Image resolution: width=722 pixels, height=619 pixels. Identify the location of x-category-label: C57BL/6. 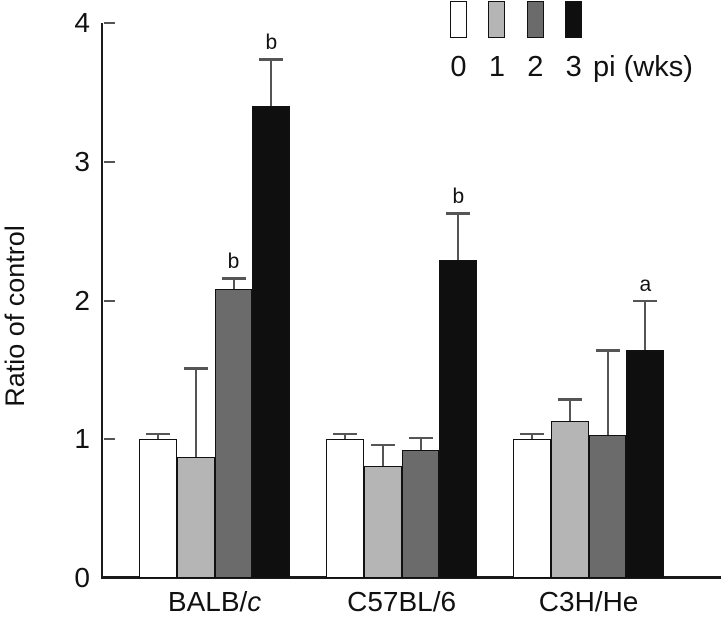
(402, 601).